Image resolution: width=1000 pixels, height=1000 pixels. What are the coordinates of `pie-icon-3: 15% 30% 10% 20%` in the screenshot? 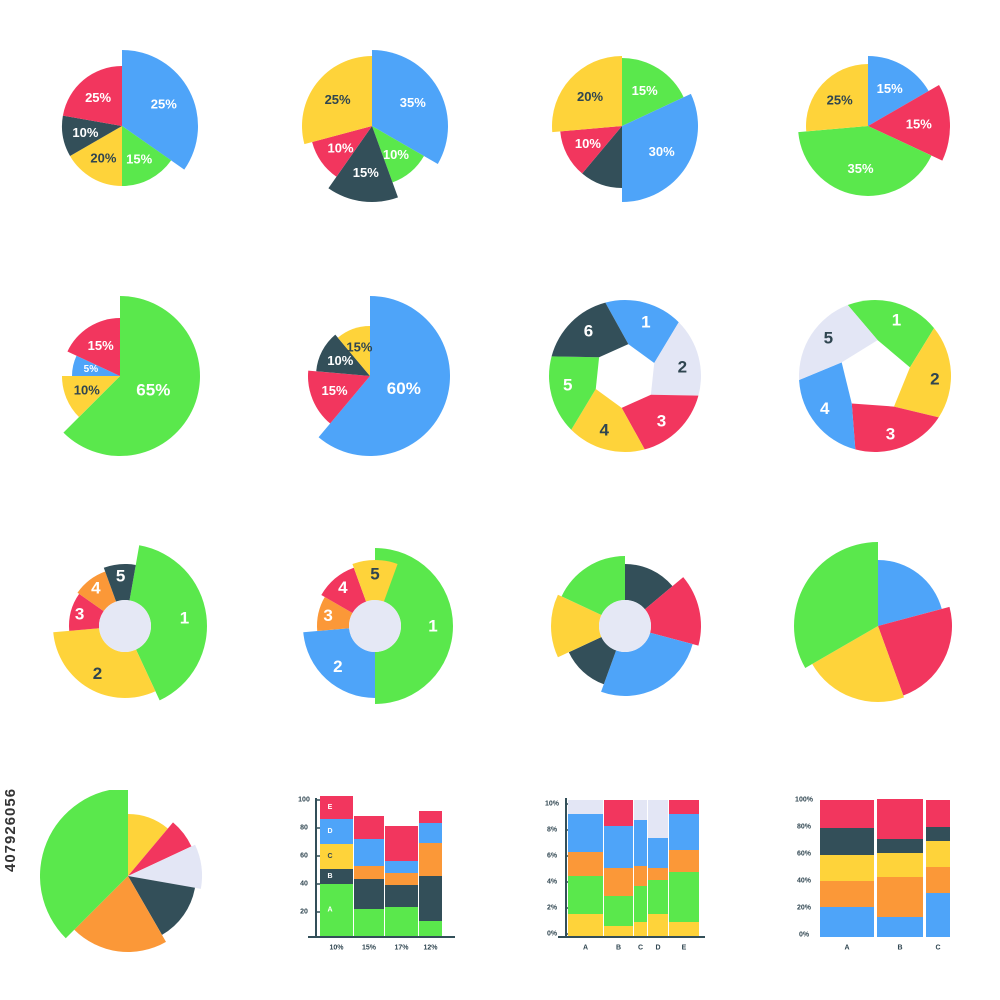 It's located at (625, 129).